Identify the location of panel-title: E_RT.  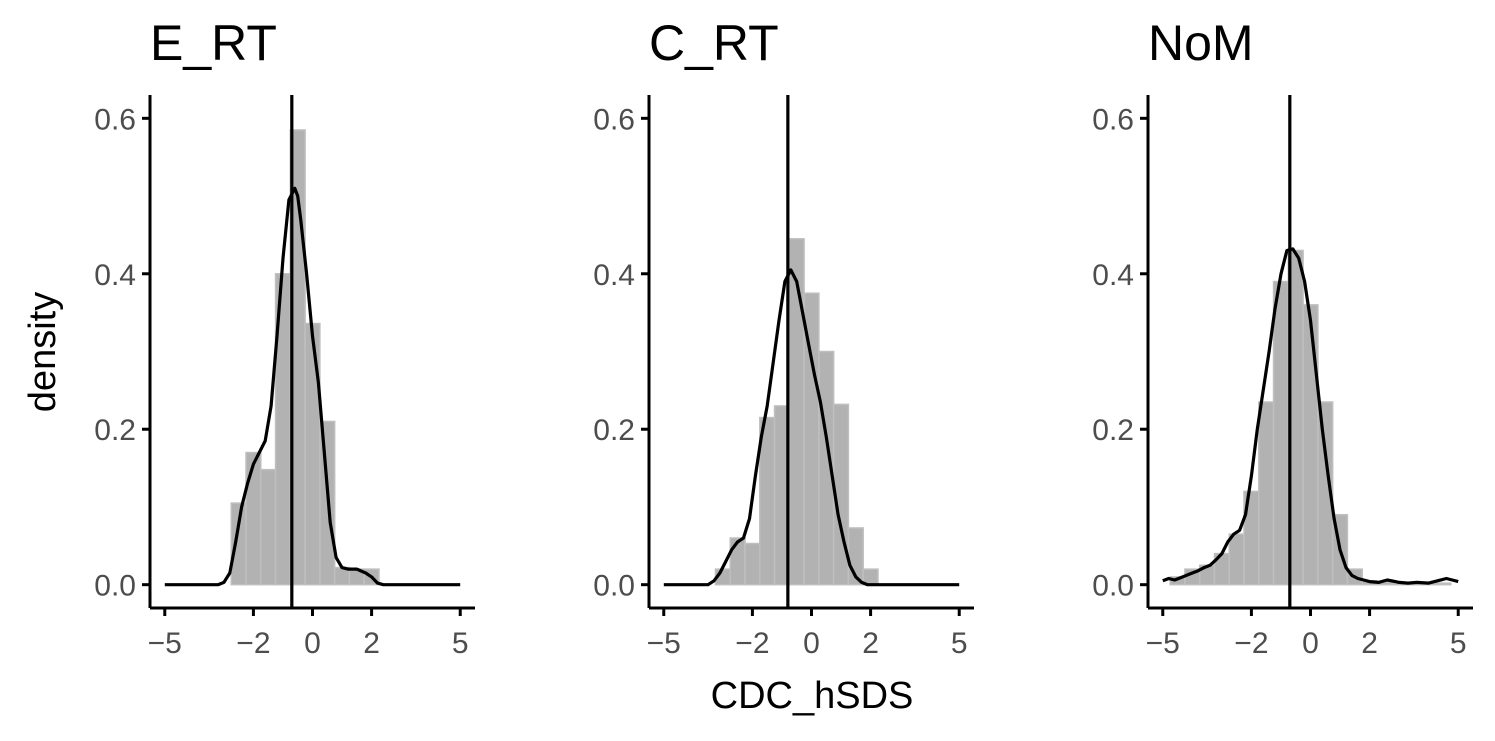
(213, 43).